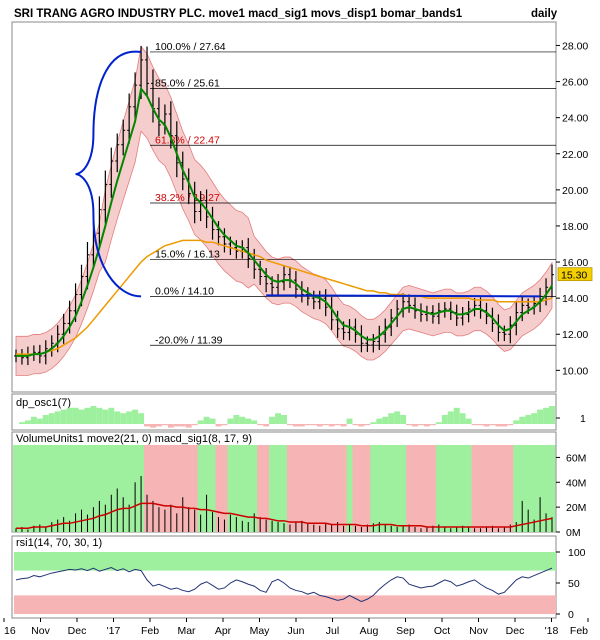 The image size is (600, 640). What do you see at coordinates (575, 335) in the screenshot?
I see `price-tick-label: 12.00` at bounding box center [575, 335].